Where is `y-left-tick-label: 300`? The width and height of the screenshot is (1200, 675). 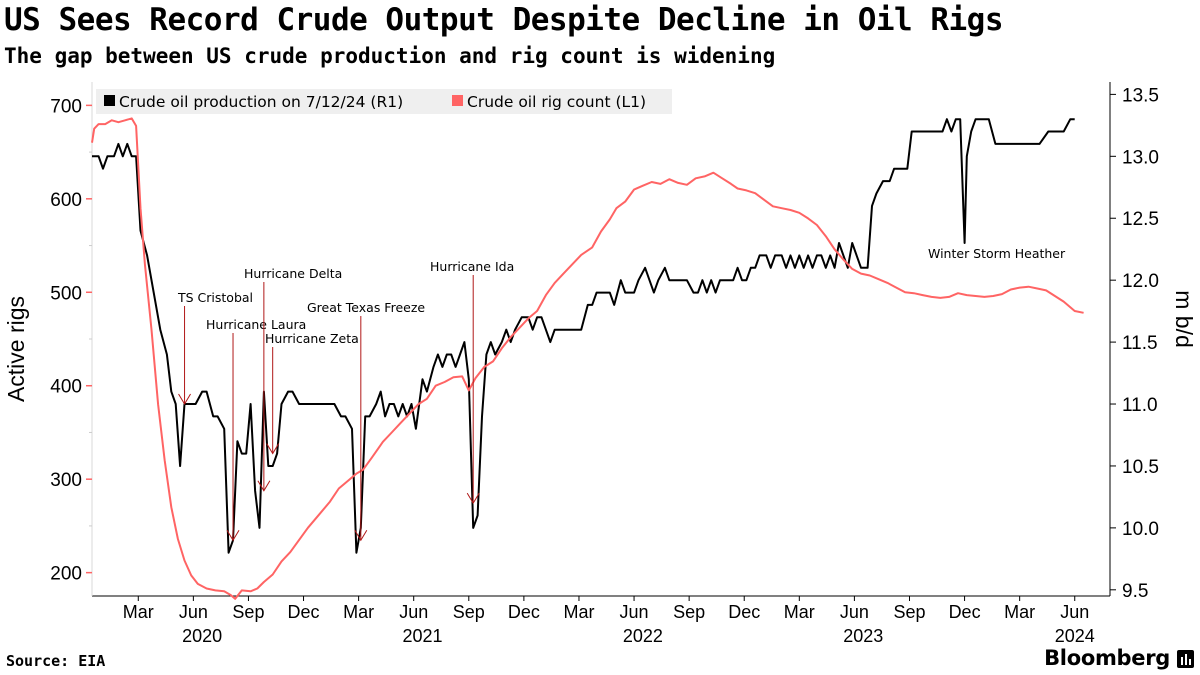 y-left-tick-label: 300 is located at coordinates (66, 480).